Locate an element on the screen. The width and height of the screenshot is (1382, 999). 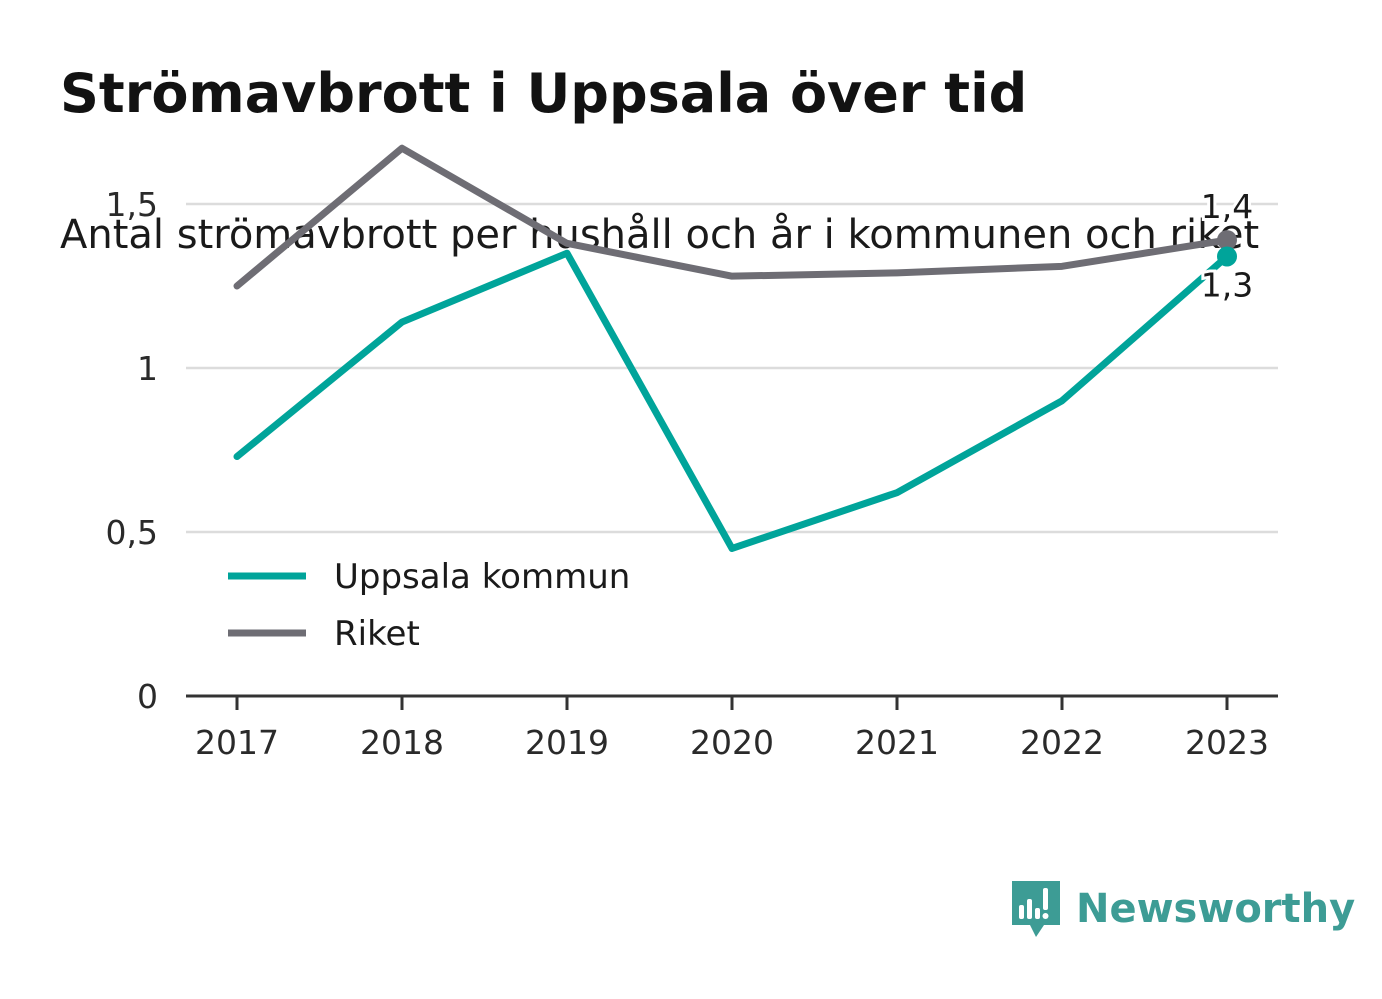
data-label-riket: 1,4 is located at coordinates (1227, 206).